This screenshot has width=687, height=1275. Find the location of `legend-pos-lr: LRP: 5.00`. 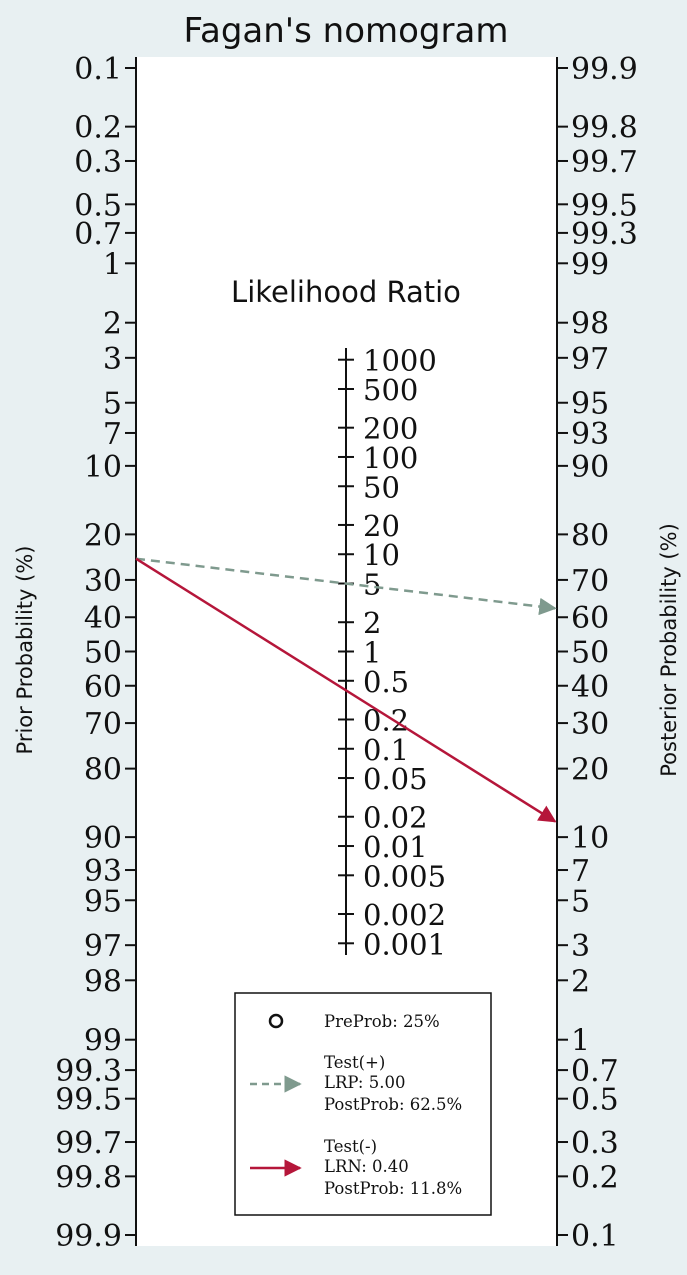

legend-pos-lr: LRP: 5.00 is located at coordinates (364, 1082).